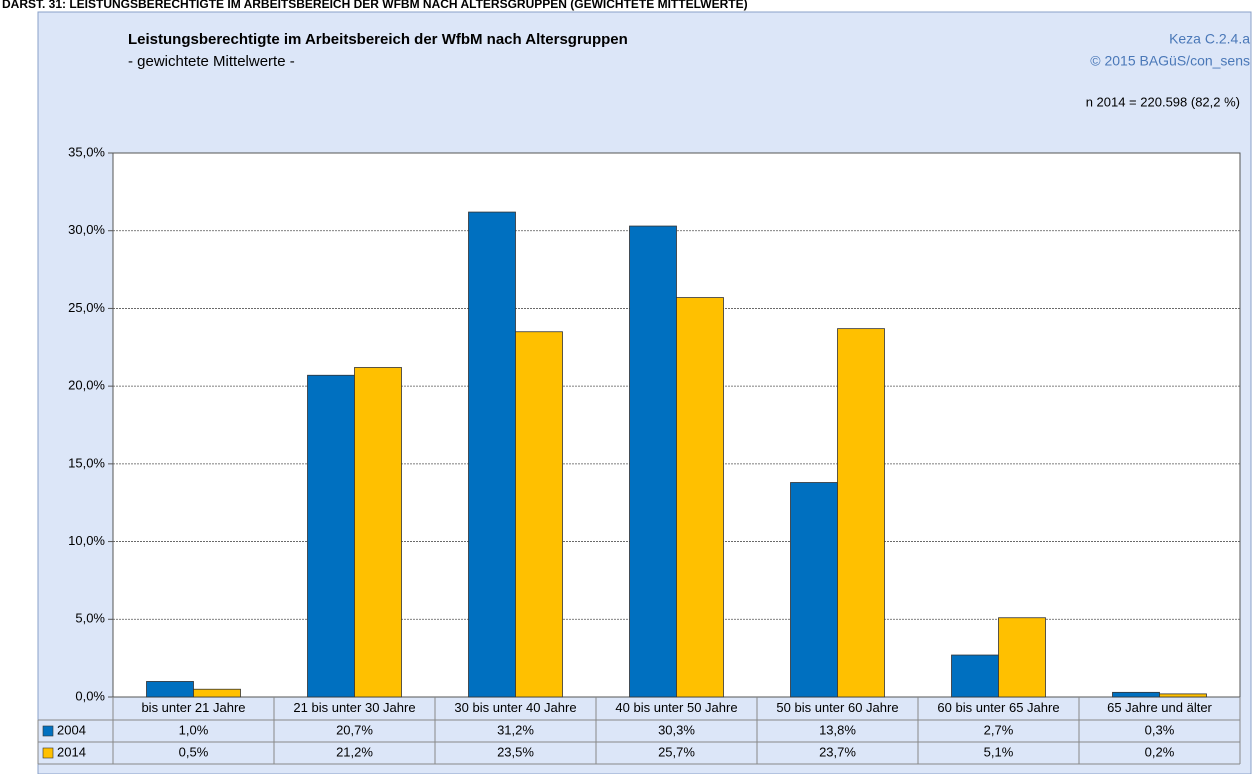 This screenshot has height=774, width=1252. I want to click on table-value: 30,3%, so click(676, 729).